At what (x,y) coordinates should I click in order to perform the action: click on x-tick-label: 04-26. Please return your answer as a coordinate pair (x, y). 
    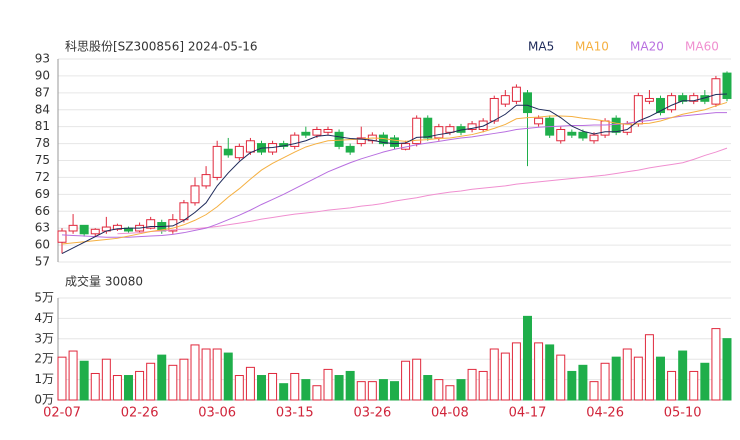
    Looking at the image, I should click on (605, 413).